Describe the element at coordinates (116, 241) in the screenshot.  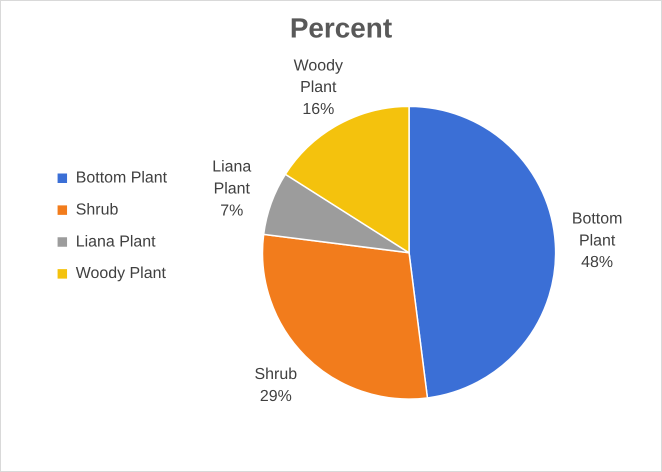
I see `legend-label: Liana Plant` at that location.